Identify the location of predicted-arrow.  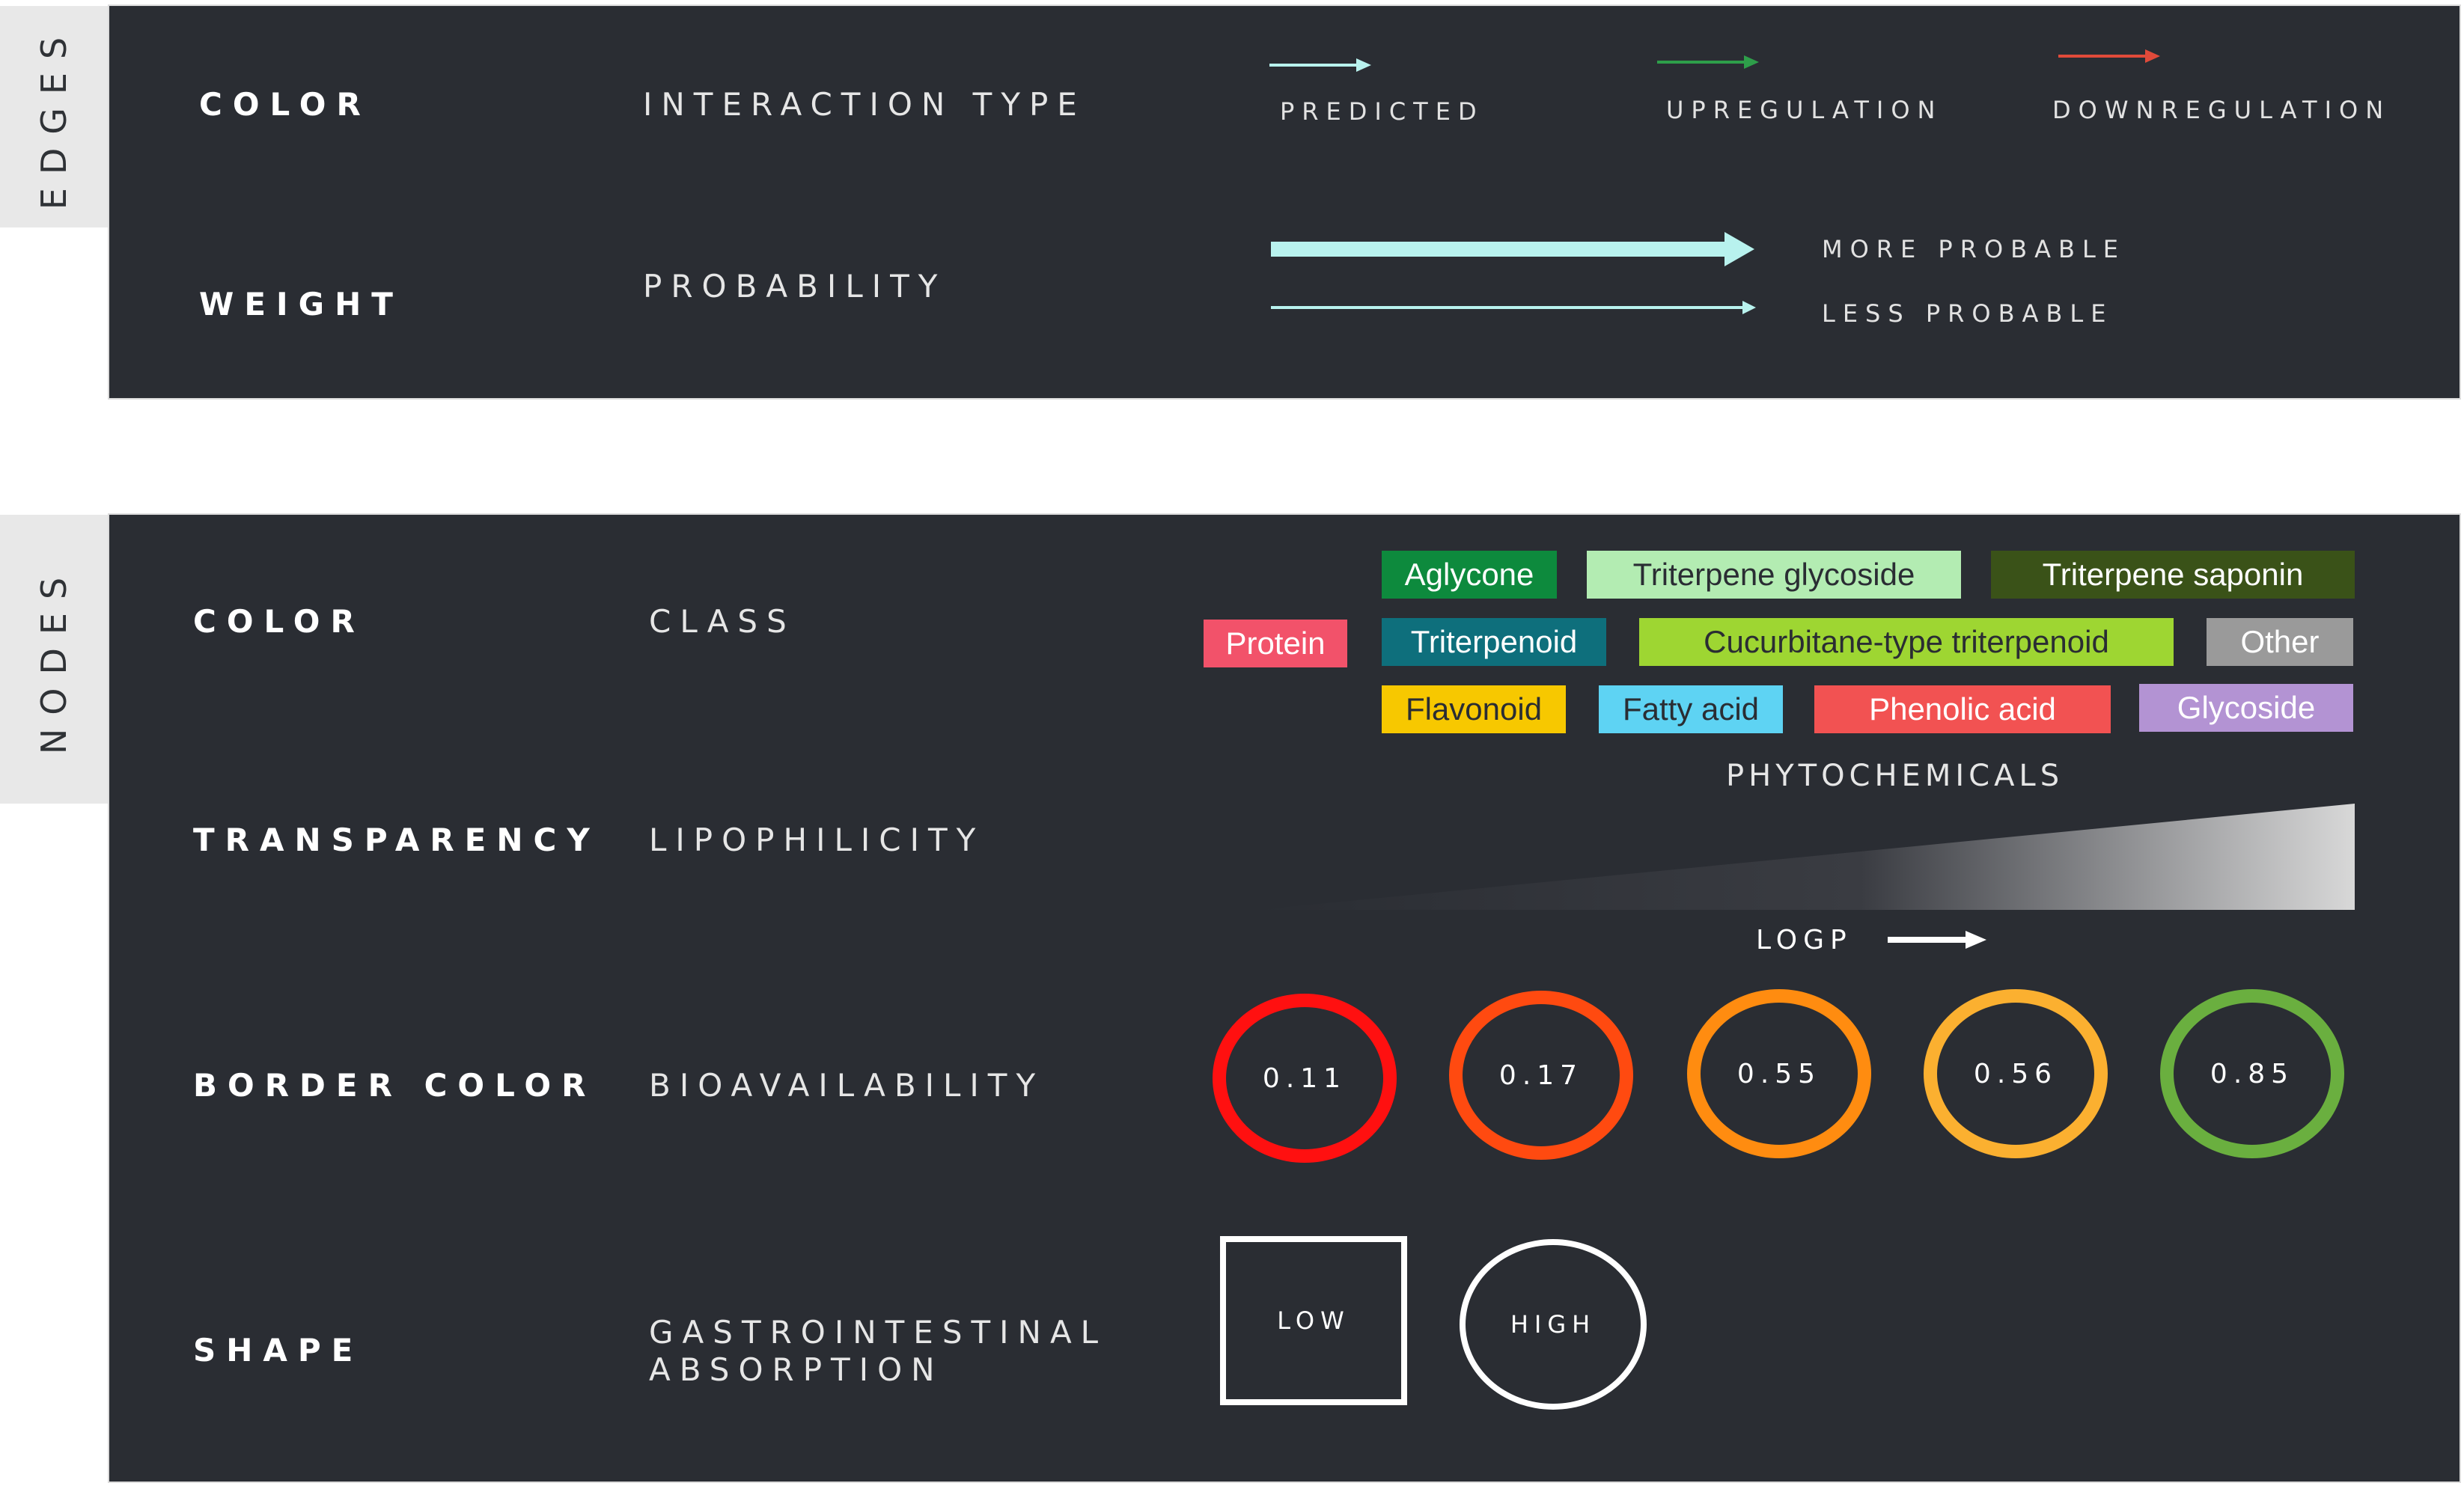
(1320, 65).